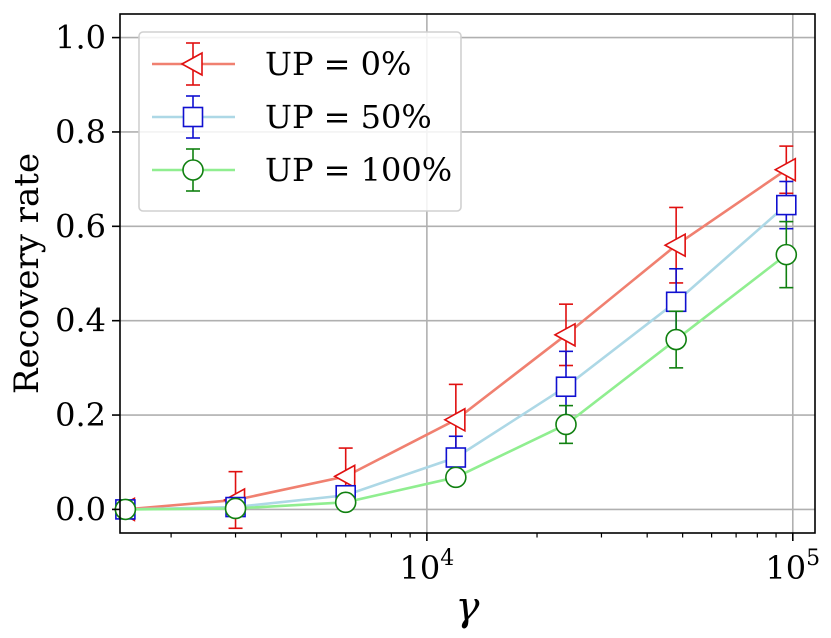  I want to click on x-tick-label: 10⁴, so click(427, 566).